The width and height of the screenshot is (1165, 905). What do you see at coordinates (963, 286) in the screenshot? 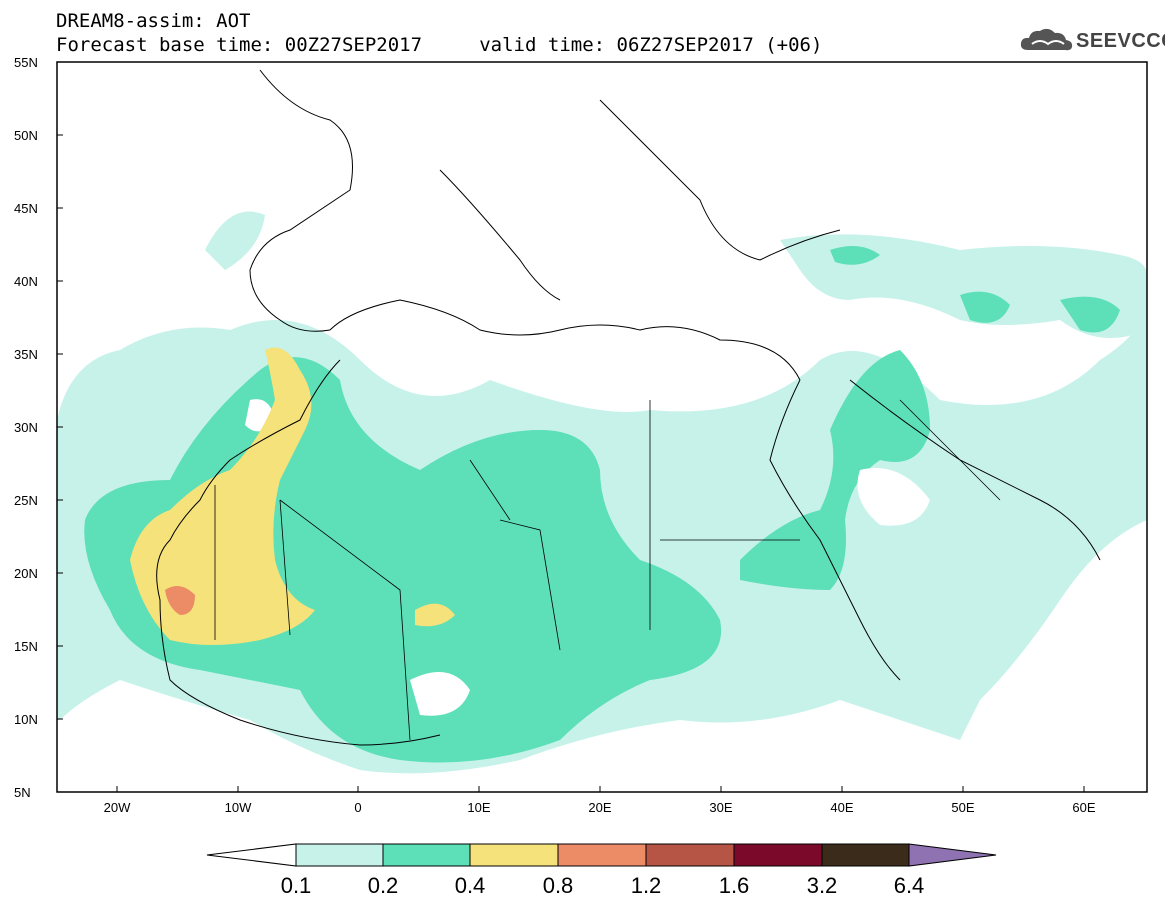
I see `aot-contour-0.1-north` at bounding box center [963, 286].